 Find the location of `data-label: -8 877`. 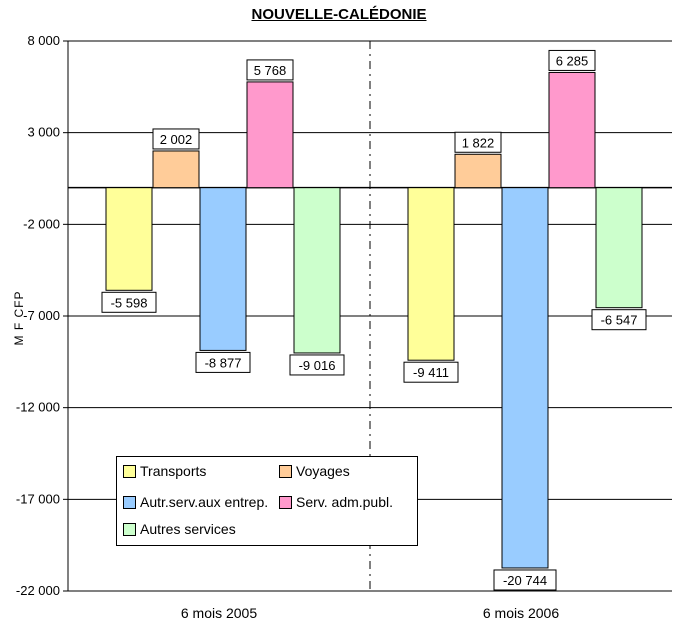

data-label: -8 877 is located at coordinates (223, 362).